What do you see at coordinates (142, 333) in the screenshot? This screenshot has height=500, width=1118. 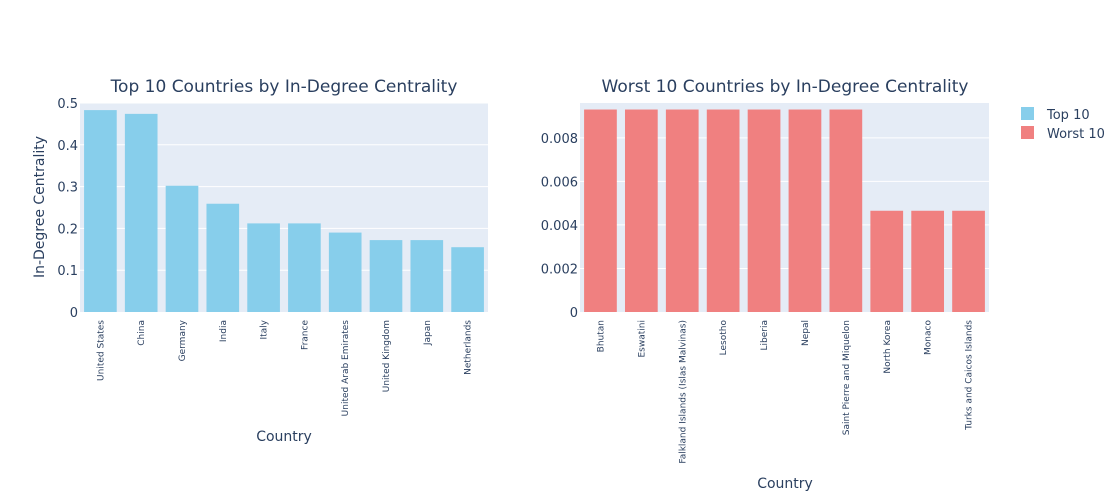 I see `x-tick-label: China` at bounding box center [142, 333].